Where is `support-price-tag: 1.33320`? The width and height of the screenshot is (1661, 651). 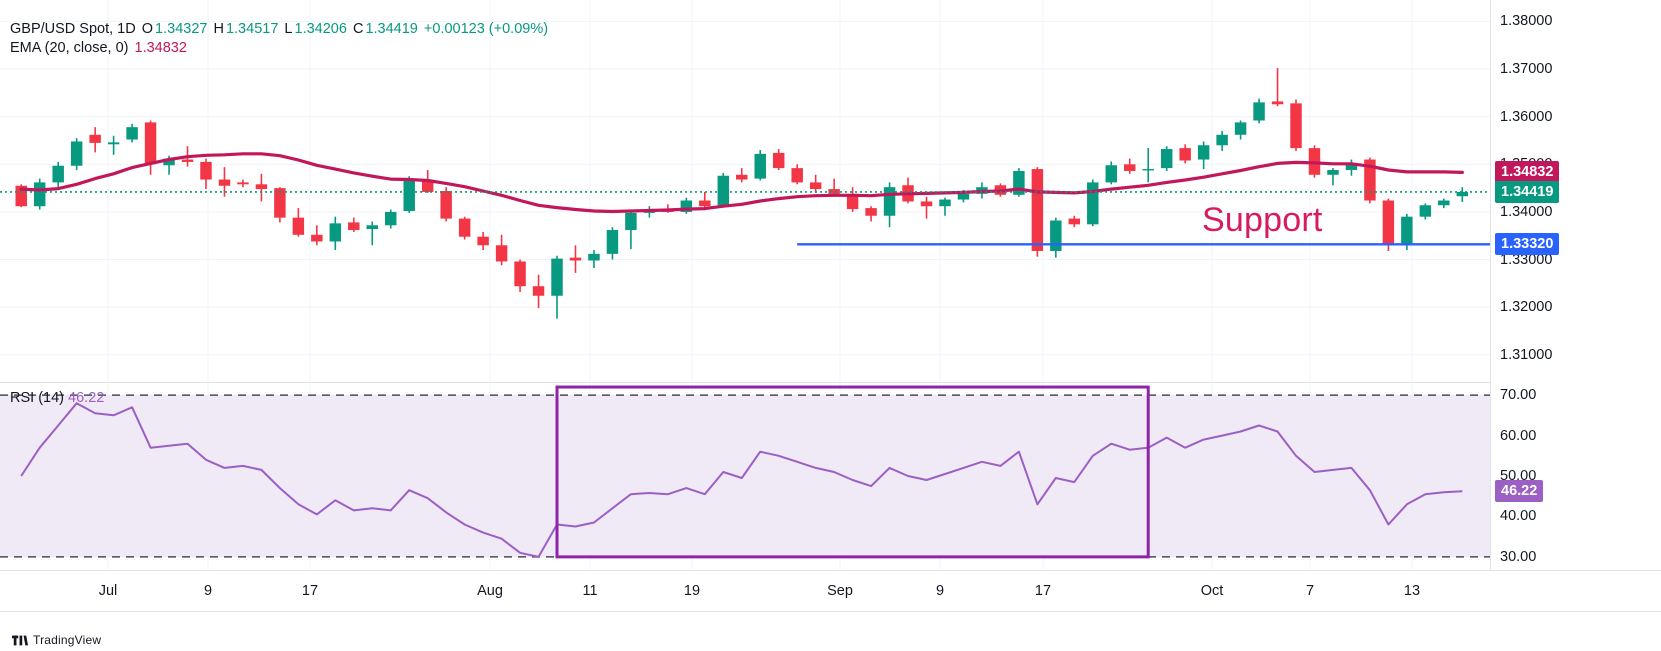 support-price-tag: 1.33320 is located at coordinates (1527, 244).